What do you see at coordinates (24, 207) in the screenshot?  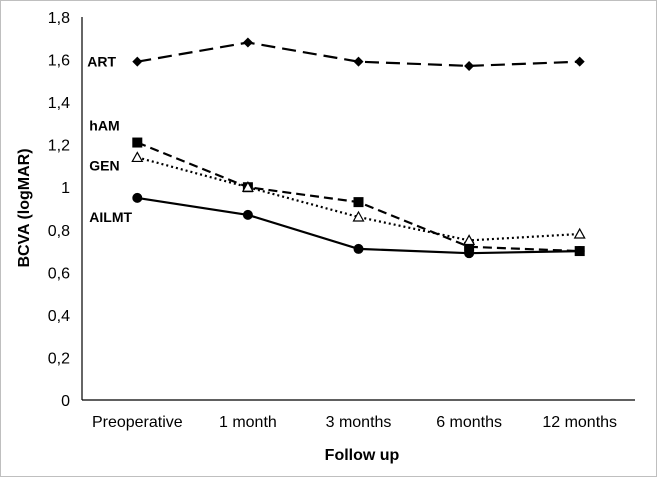 I see `y-axis-title: BCVA (logMAR)` at bounding box center [24, 207].